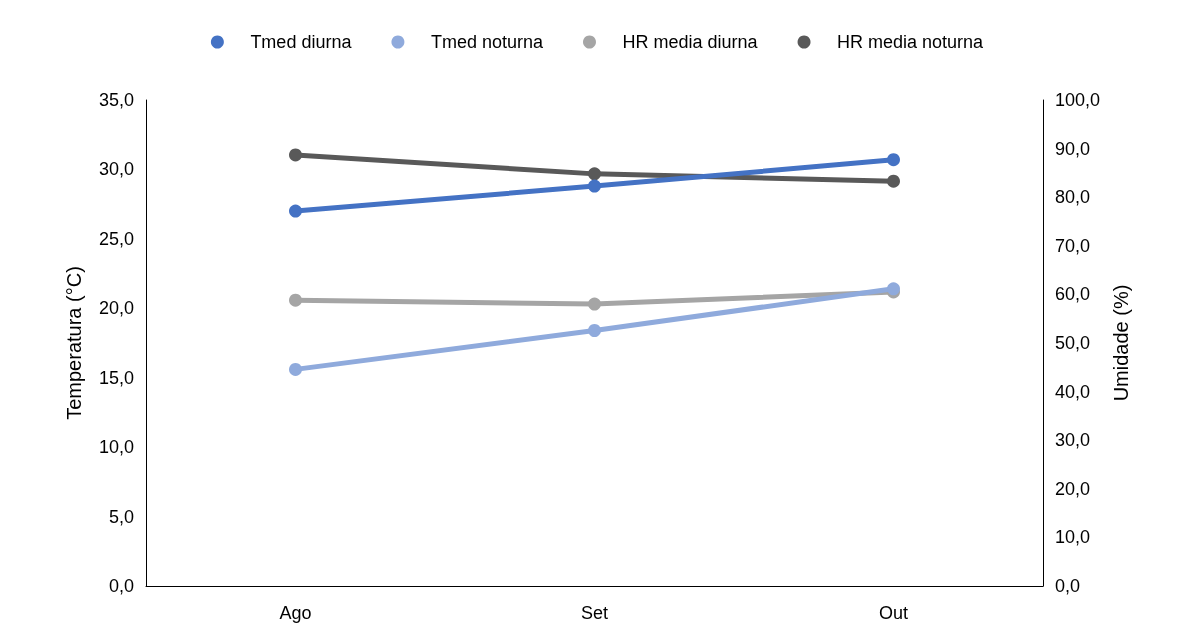 The height and width of the screenshot is (642, 1194). What do you see at coordinates (487, 42) in the screenshot?
I see `legend-label: Tmed noturna` at bounding box center [487, 42].